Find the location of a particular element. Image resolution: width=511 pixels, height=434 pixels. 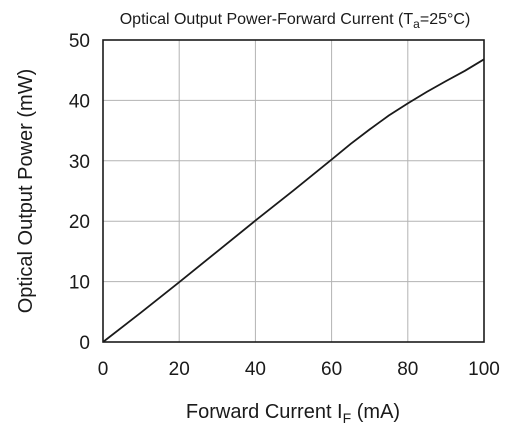

y-tick-label: 40 is located at coordinates (79, 101).